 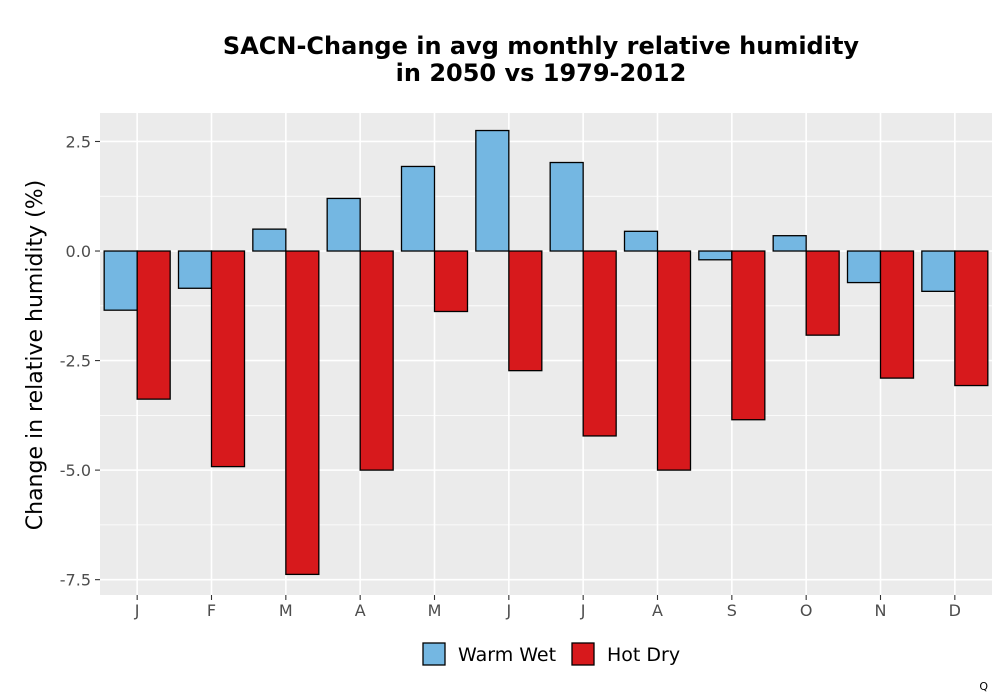 I want to click on y-axis-ticks: 2.5 0.0 -2.5 -5.0 -7.5, so click(x=80, y=361).